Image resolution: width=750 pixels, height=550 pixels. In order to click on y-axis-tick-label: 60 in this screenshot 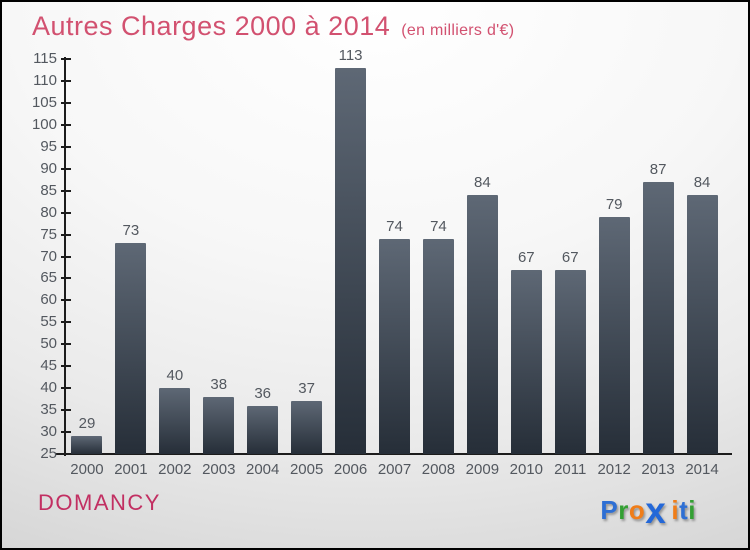, I will do `click(48, 300)`.